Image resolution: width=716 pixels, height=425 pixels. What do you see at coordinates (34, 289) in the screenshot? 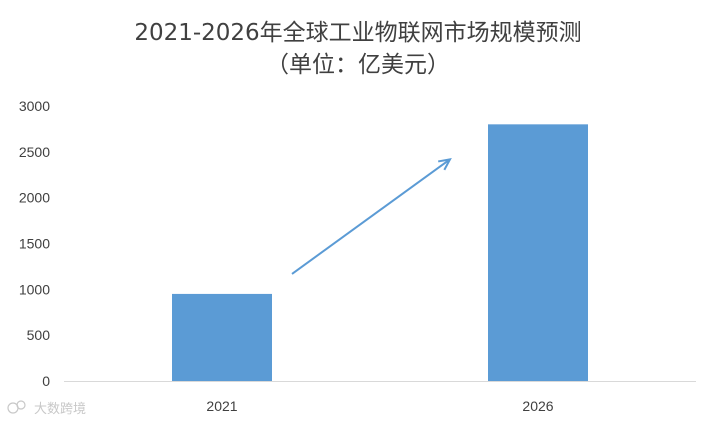
I see `y-tick-label: 1000` at bounding box center [34, 289].